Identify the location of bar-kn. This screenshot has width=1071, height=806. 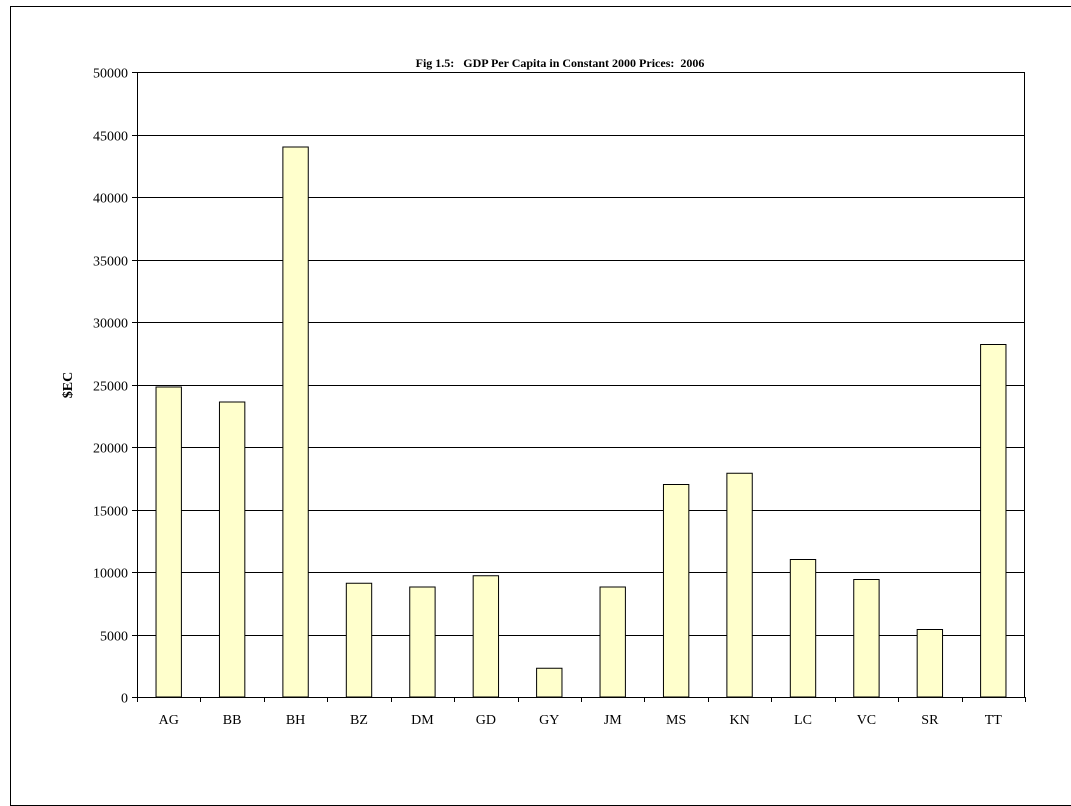
(739, 585).